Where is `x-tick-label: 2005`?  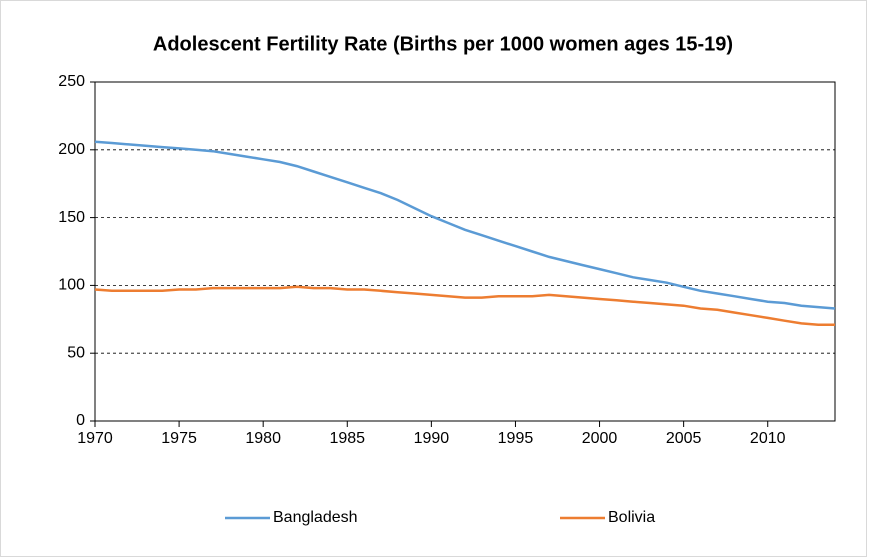
x-tick-label: 2005 is located at coordinates (684, 438).